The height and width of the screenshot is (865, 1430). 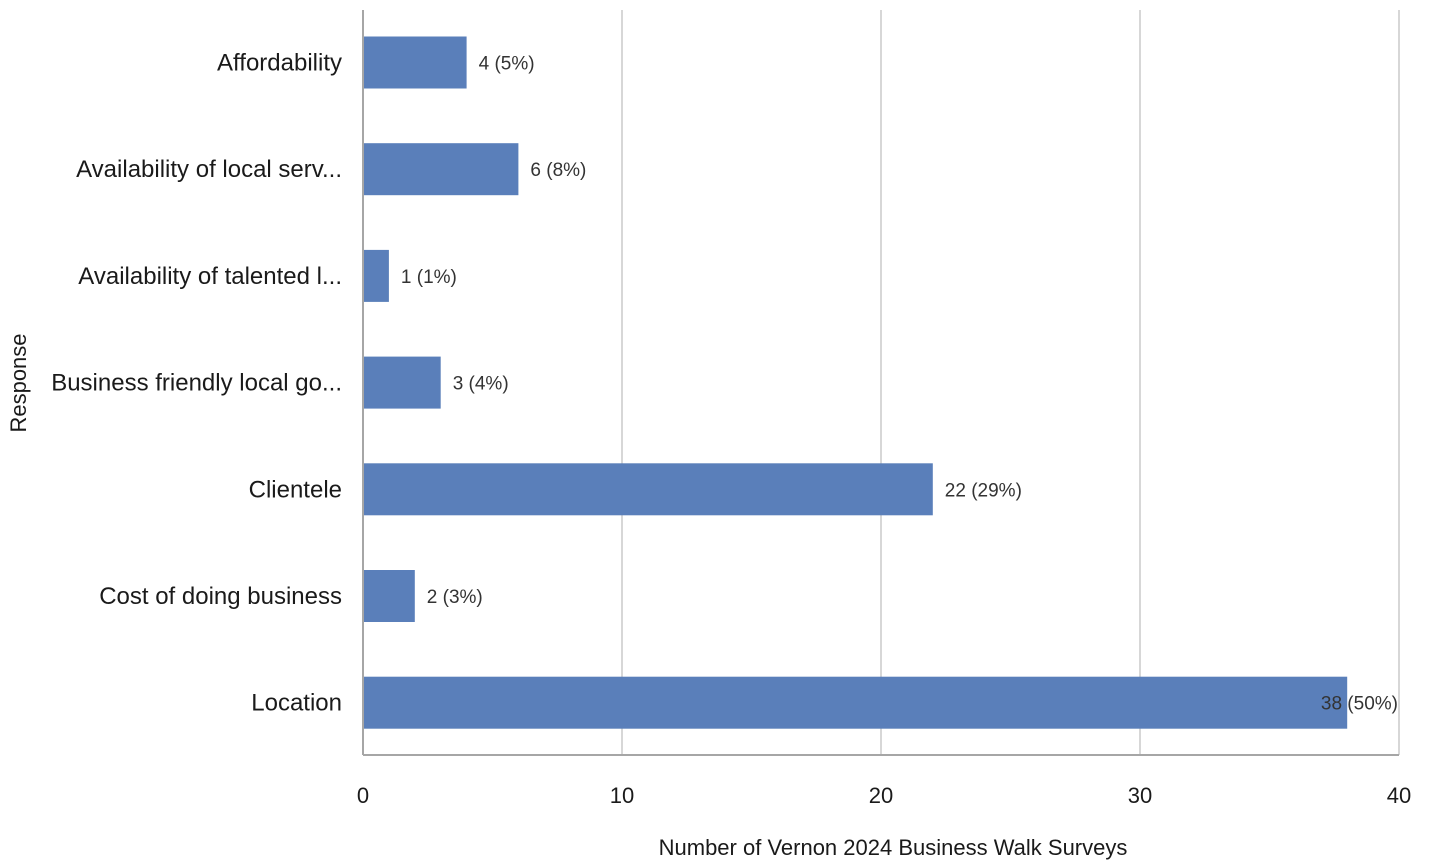 I want to click on data-label: 2 (3%), so click(x=455, y=597).